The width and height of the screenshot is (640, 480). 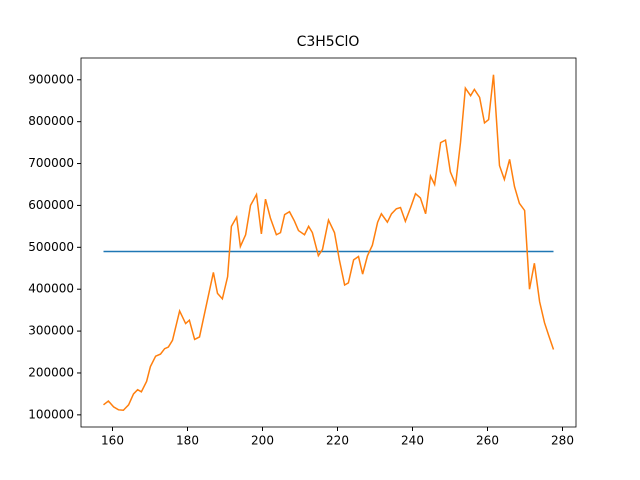 I want to click on x-tick-label: 280, so click(x=562, y=441).